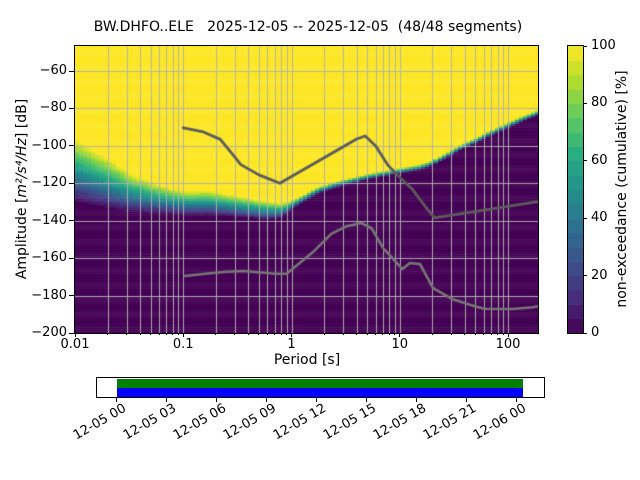  I want to click on timeline-coverage-bar, so click(320, 387).